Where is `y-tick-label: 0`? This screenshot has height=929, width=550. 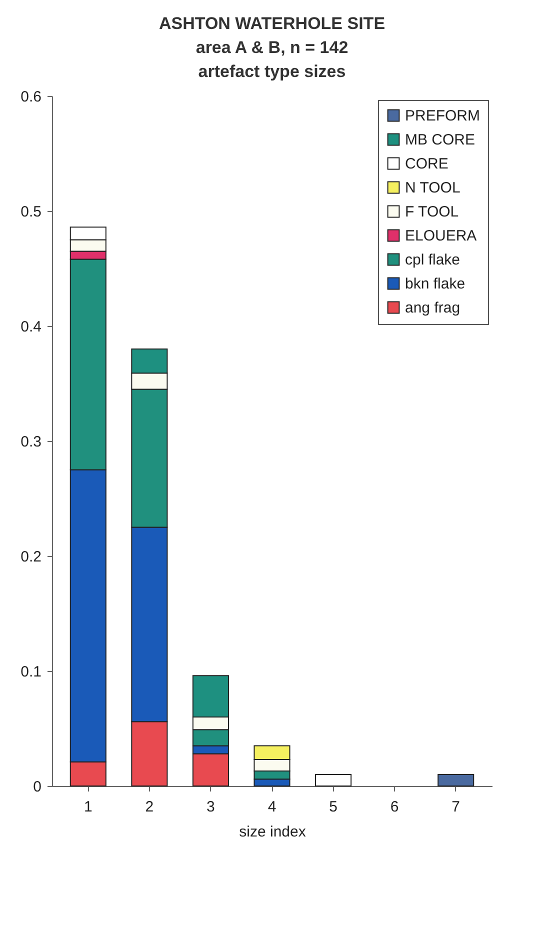 y-tick-label: 0 is located at coordinates (37, 787).